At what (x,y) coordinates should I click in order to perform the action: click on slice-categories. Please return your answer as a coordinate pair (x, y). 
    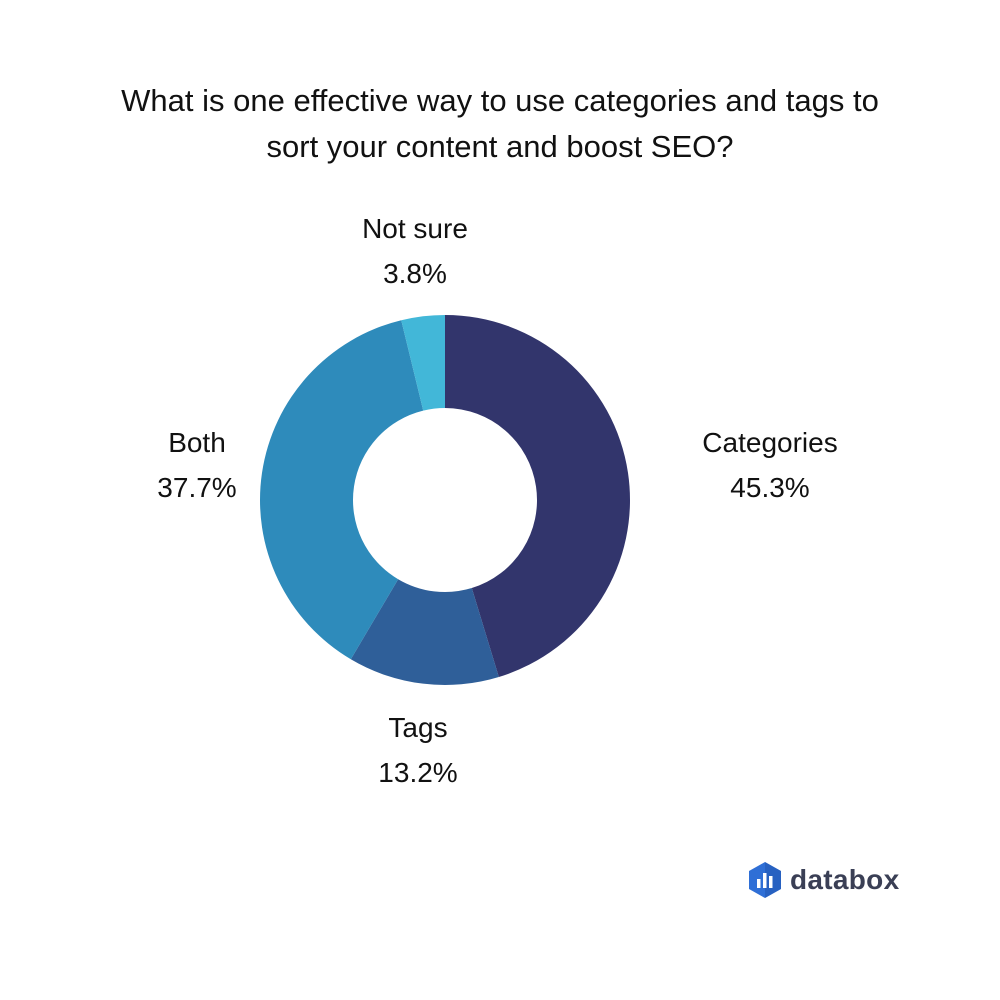
    Looking at the image, I should click on (537, 496).